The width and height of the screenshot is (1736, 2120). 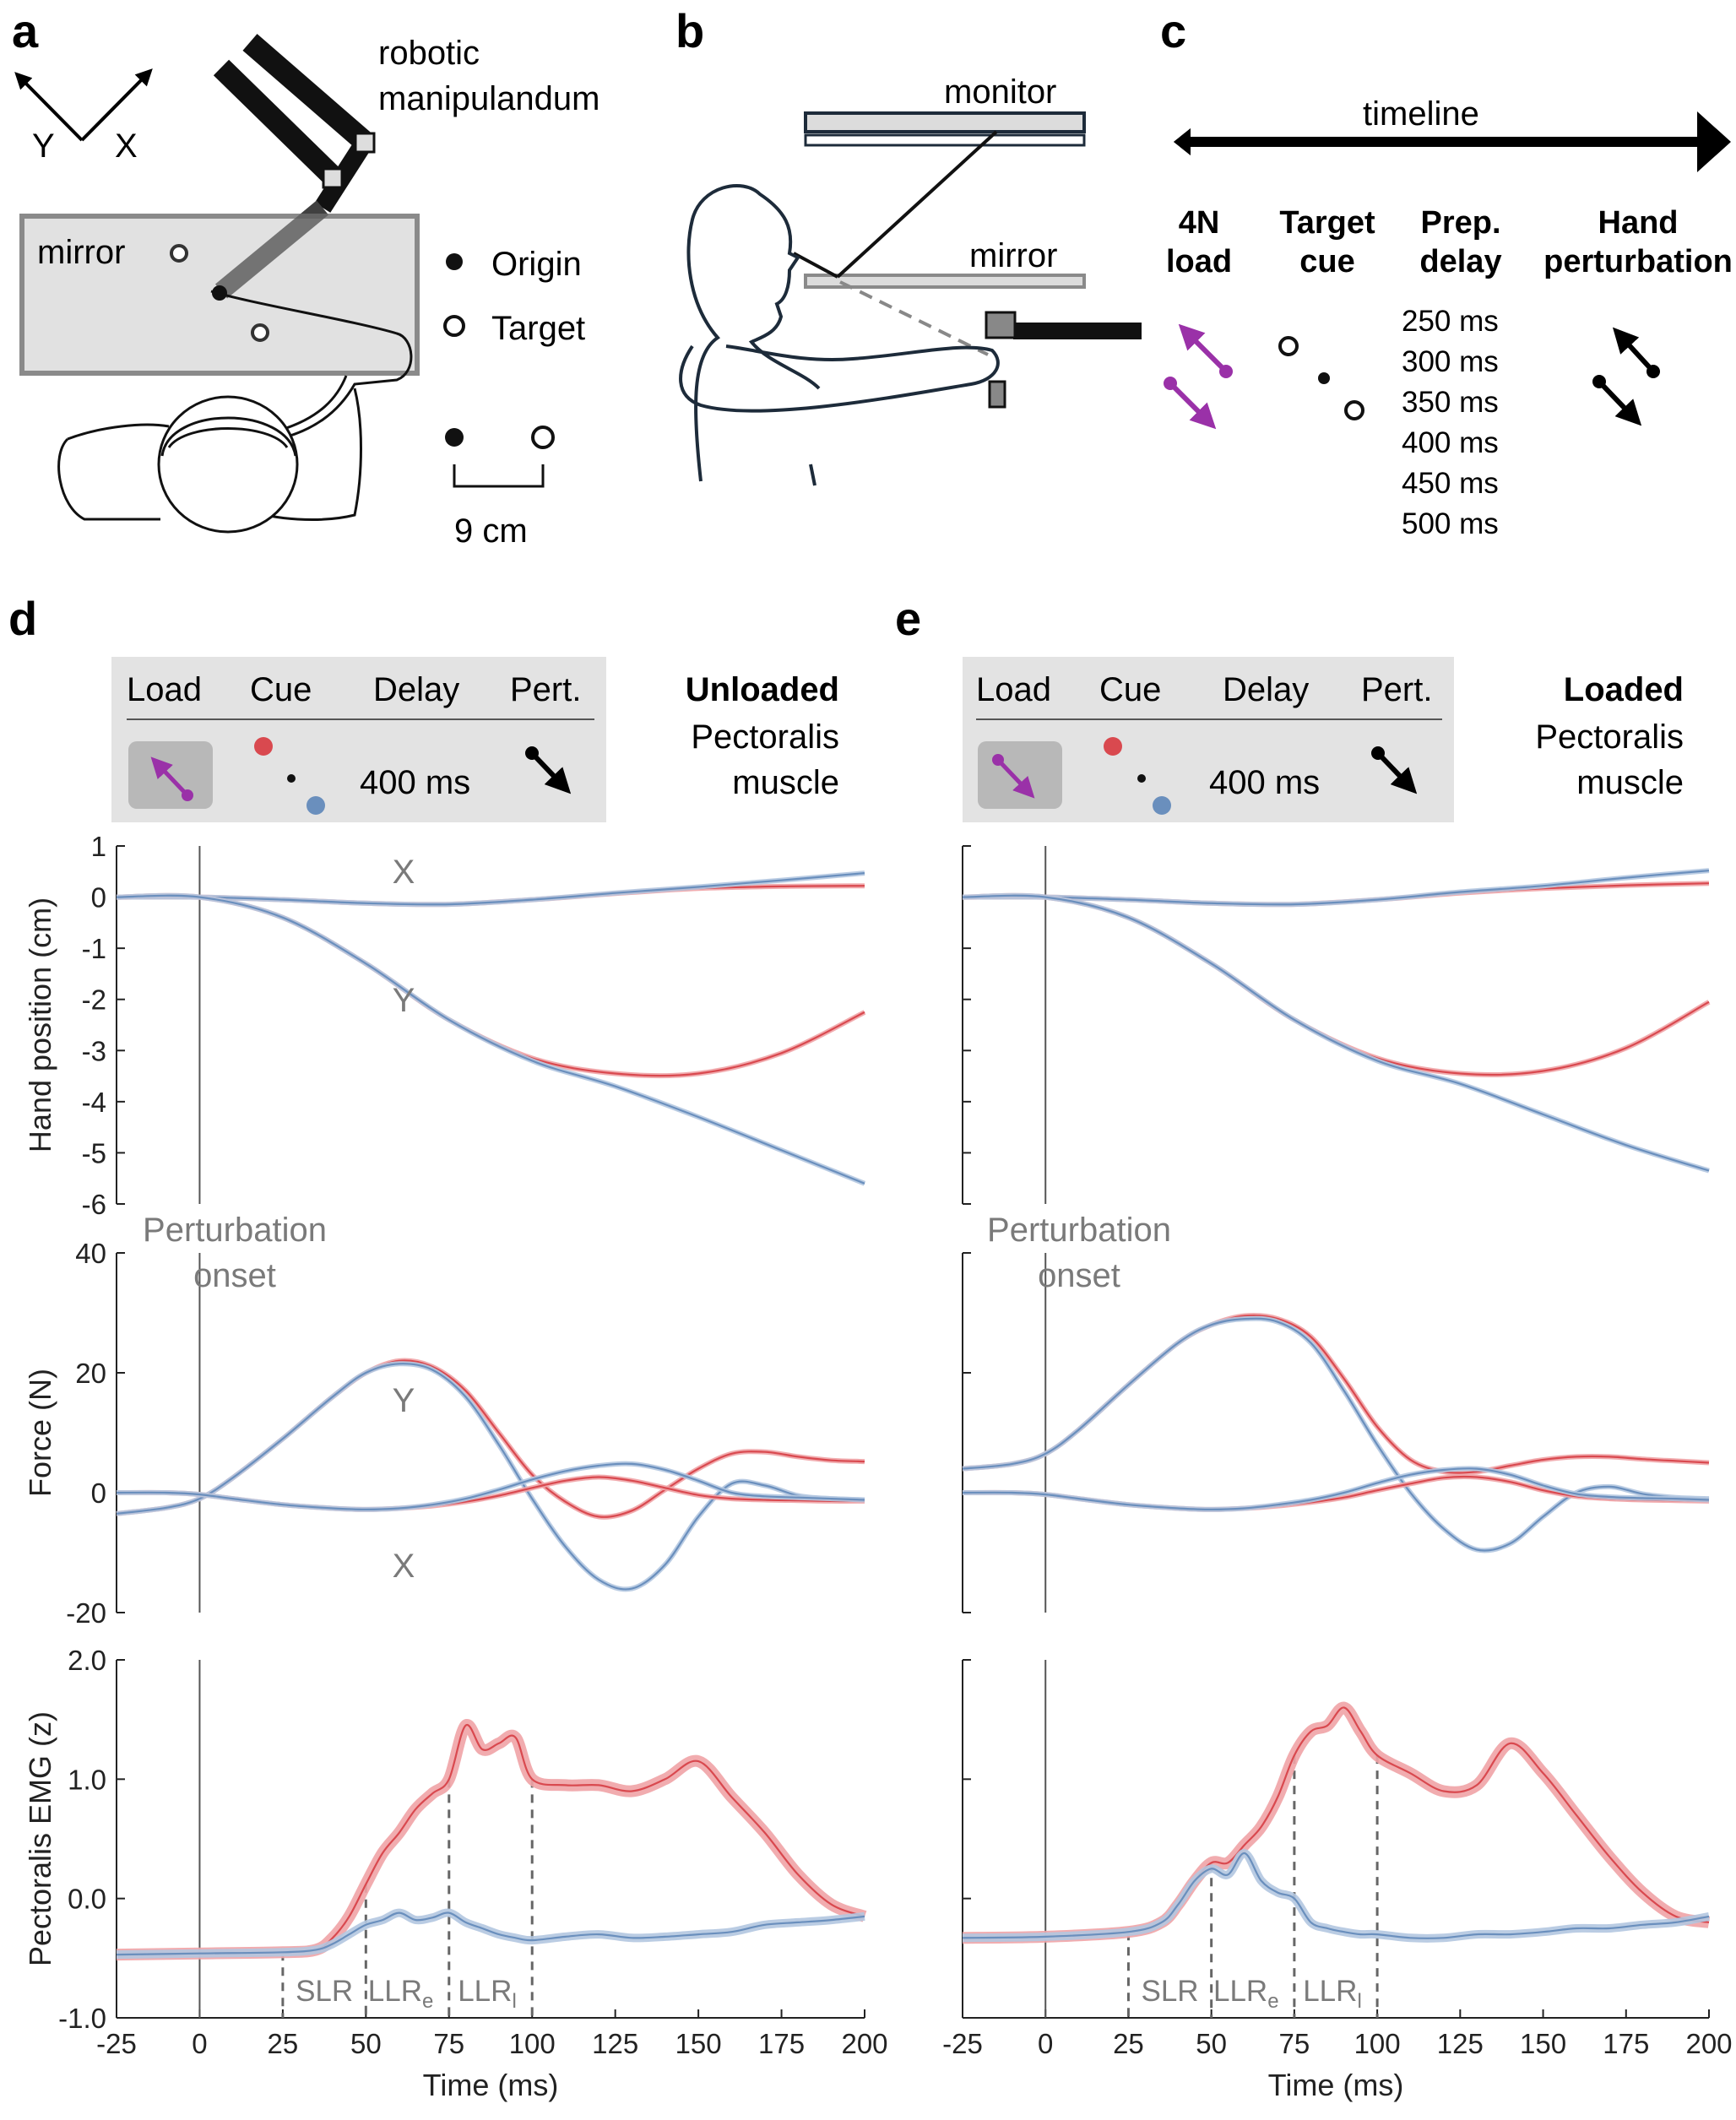 What do you see at coordinates (94, 1050) in the screenshot?
I see `y-tick-label: -3` at bounding box center [94, 1050].